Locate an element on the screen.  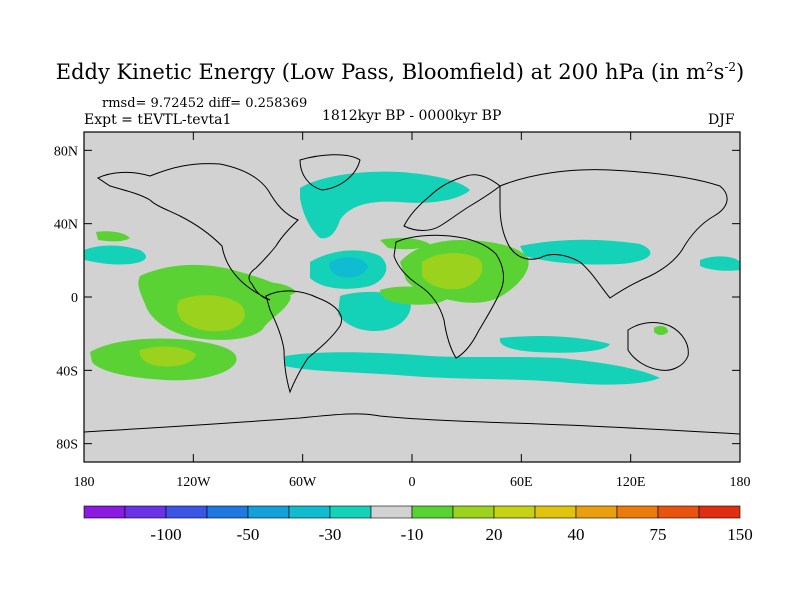
colorbar-label: -100 is located at coordinates (165, 534).